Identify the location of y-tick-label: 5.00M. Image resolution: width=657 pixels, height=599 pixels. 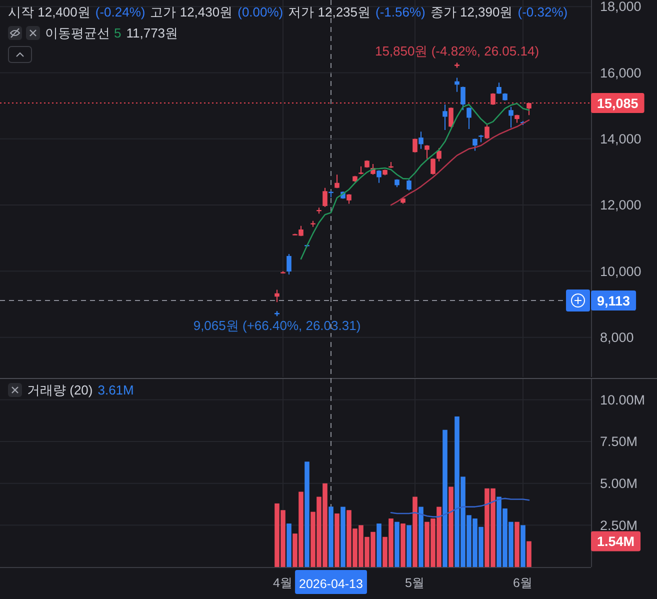
(619, 483).